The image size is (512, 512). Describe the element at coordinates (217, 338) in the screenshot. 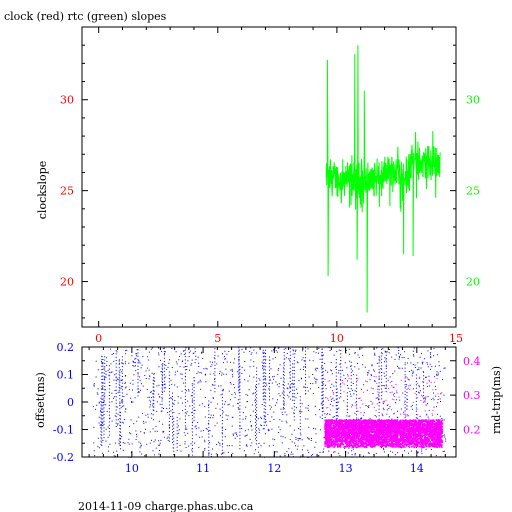

I see `top-x-tick-label: 5` at that location.